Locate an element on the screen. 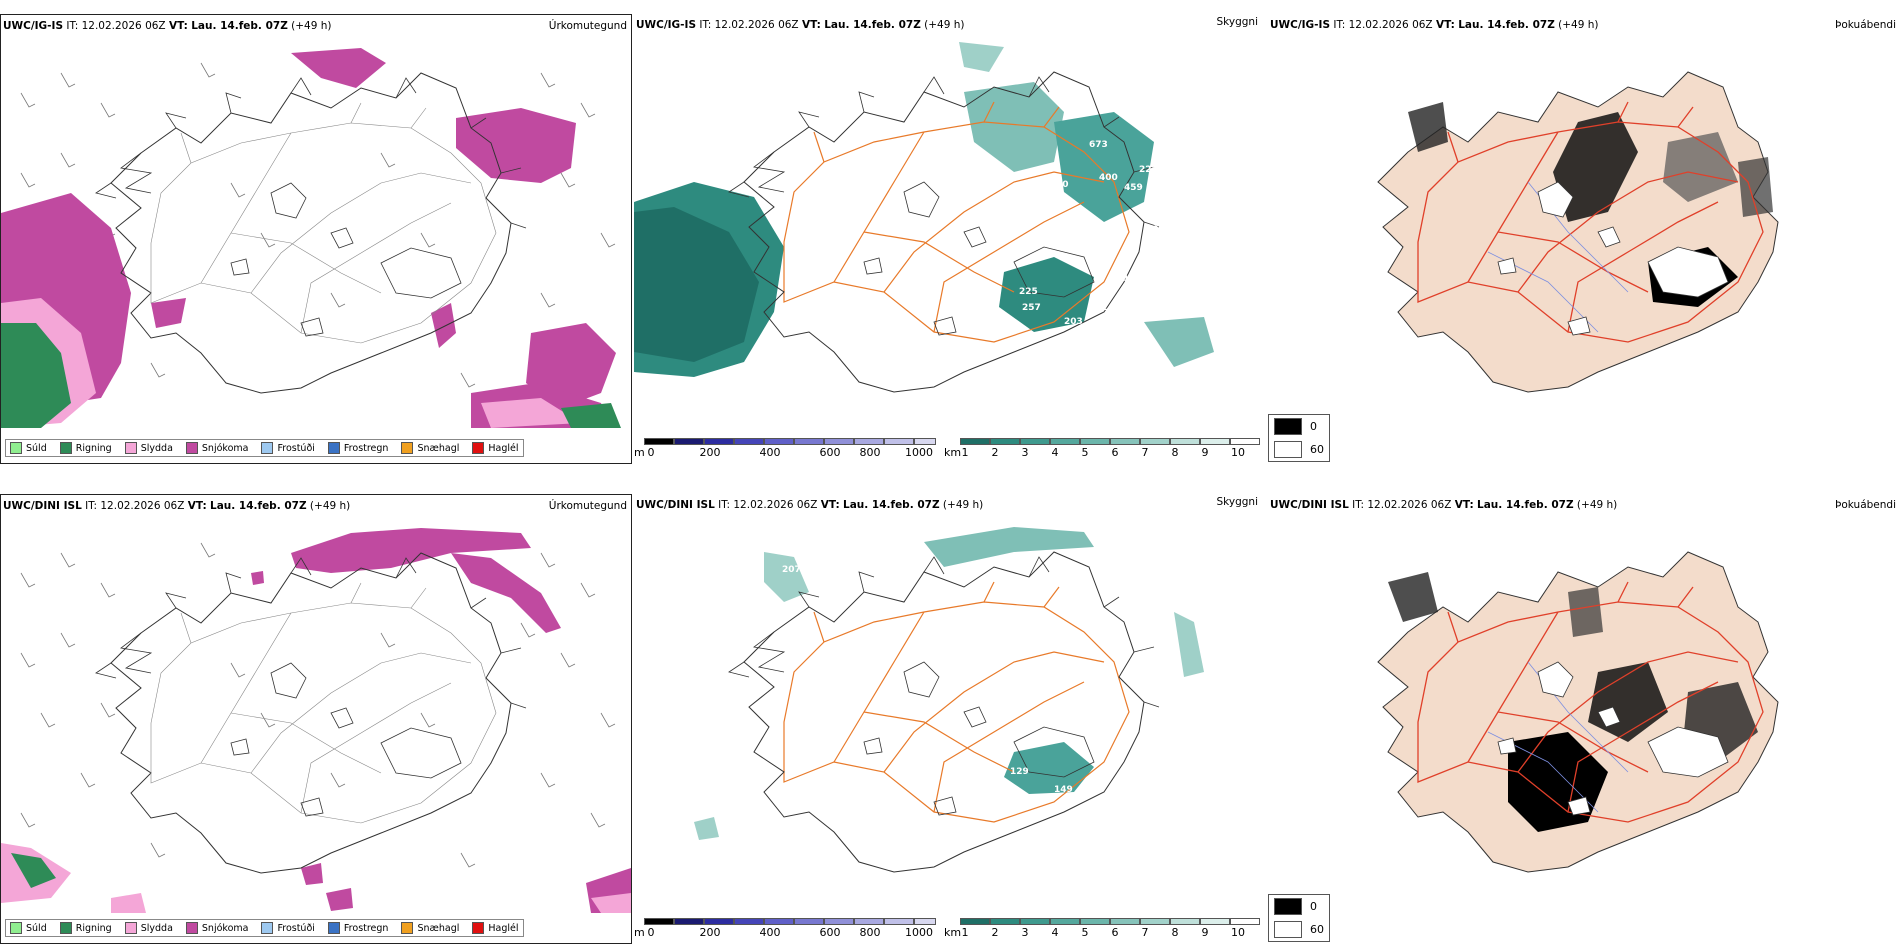 Image resolution: width=1900 pixels, height=950 pixels. fog-map-top is located at coordinates (1578, 232).